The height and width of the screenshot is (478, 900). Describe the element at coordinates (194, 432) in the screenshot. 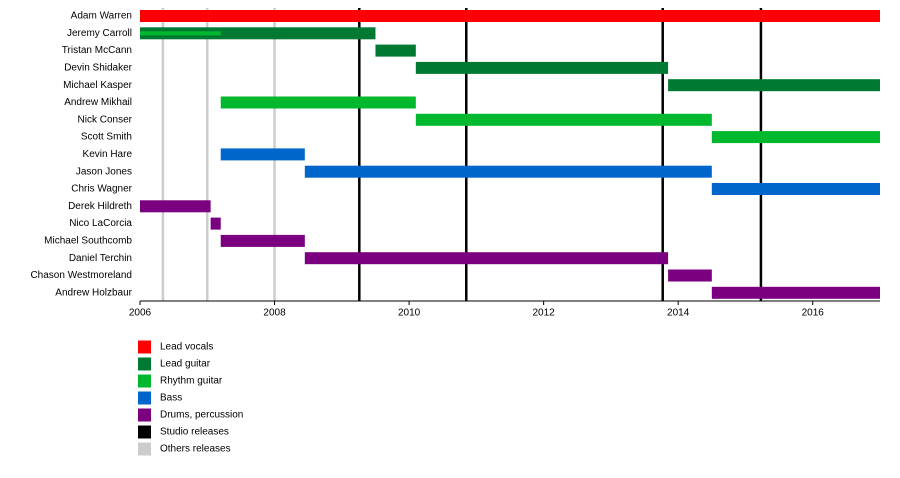

I see `legend-label: Studio releases` at that location.